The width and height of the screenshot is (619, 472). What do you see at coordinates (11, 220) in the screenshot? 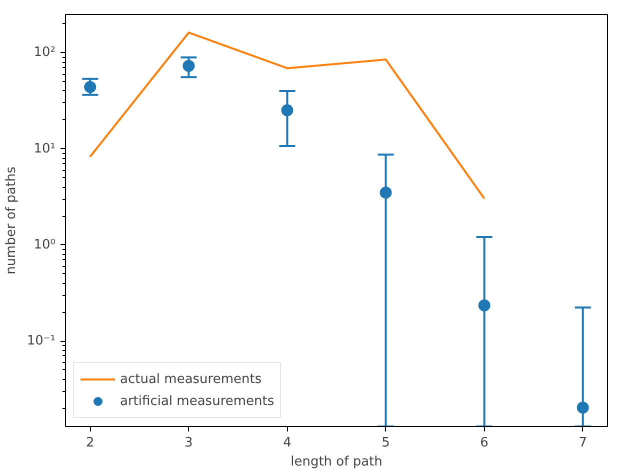
I see `y-axis-title: number of paths` at bounding box center [11, 220].